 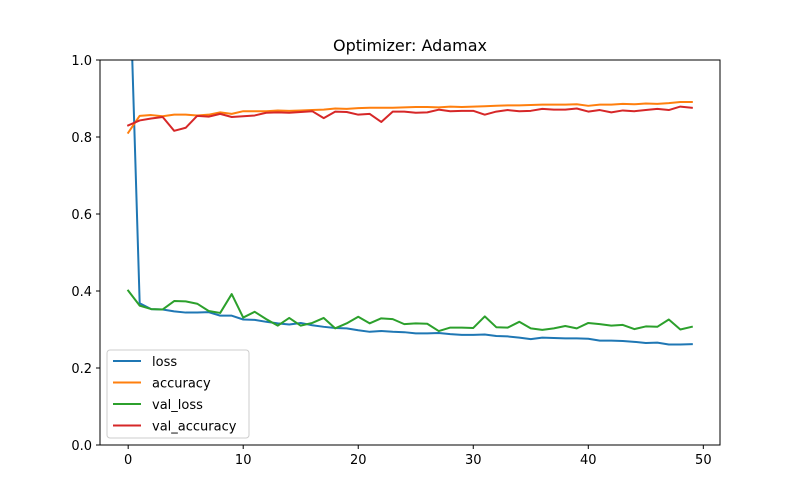 What do you see at coordinates (85, 254) in the screenshot?
I see `y-axis-ticks: 0.0 0.2 0.4 0.6 0.8 1.0` at bounding box center [85, 254].